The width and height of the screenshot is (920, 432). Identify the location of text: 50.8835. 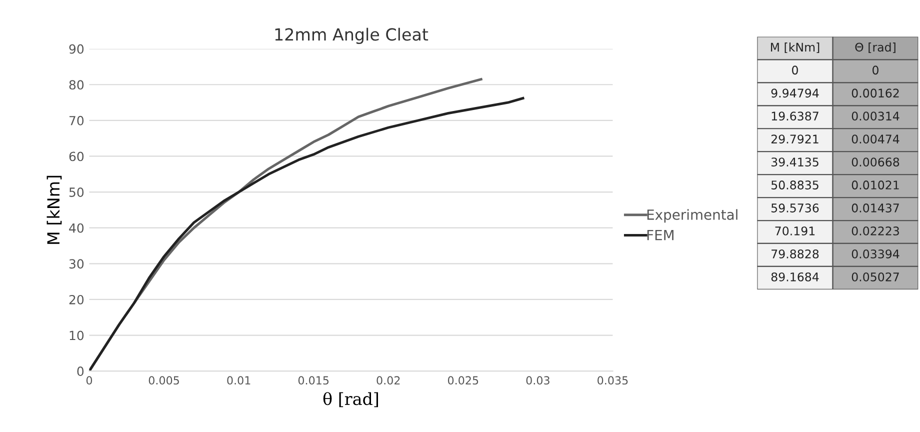
(794, 185).